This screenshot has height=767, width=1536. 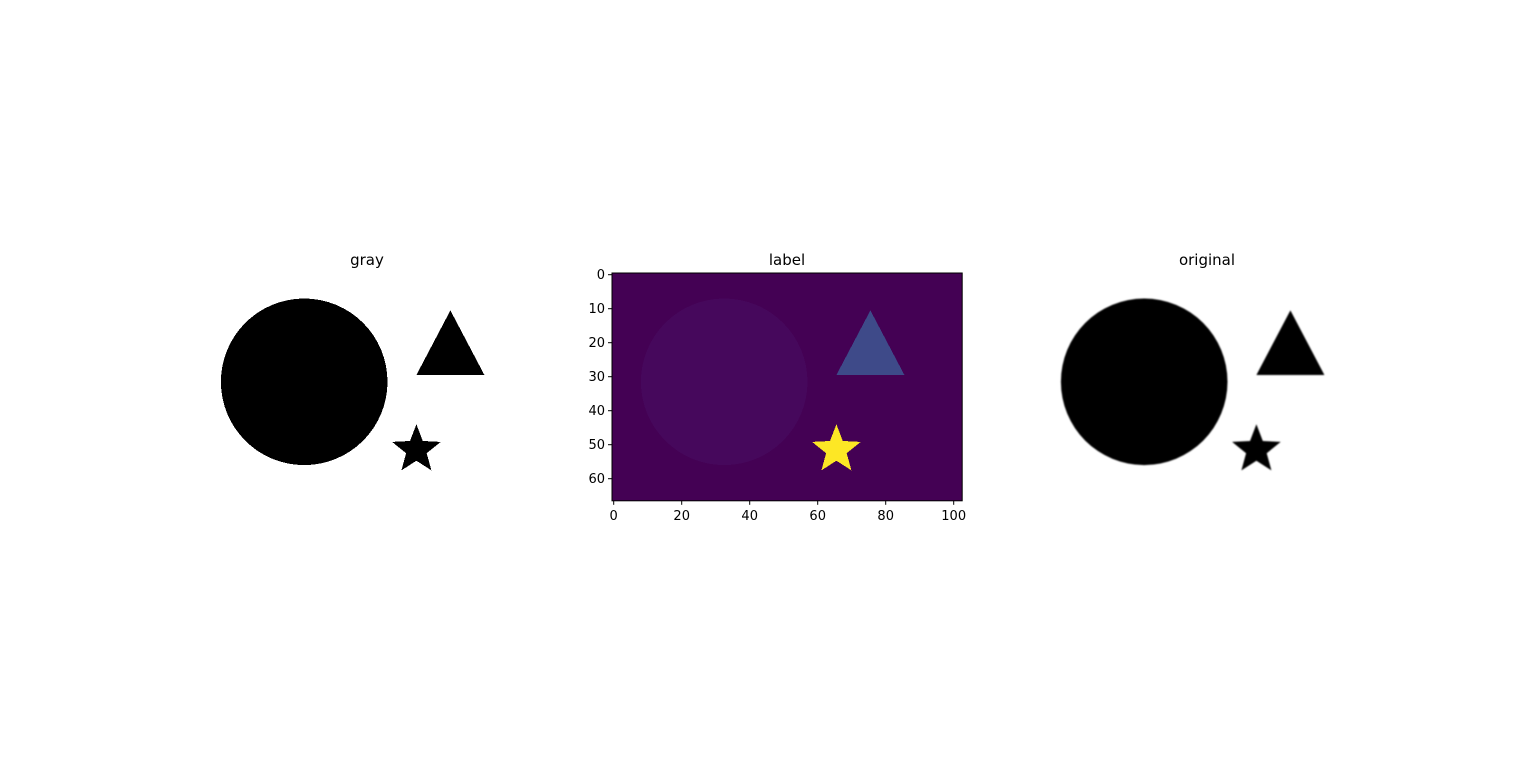 I want to click on label-axes-frame, so click(x=787, y=387).